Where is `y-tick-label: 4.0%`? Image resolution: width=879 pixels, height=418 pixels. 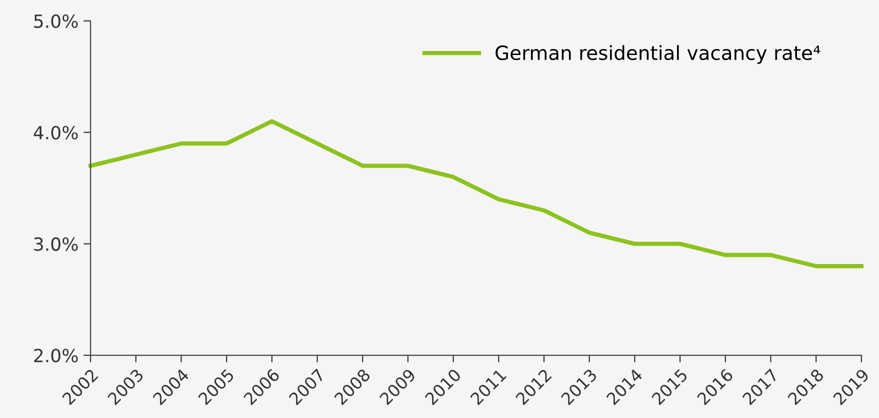 y-tick-label: 4.0% is located at coordinates (56, 133).